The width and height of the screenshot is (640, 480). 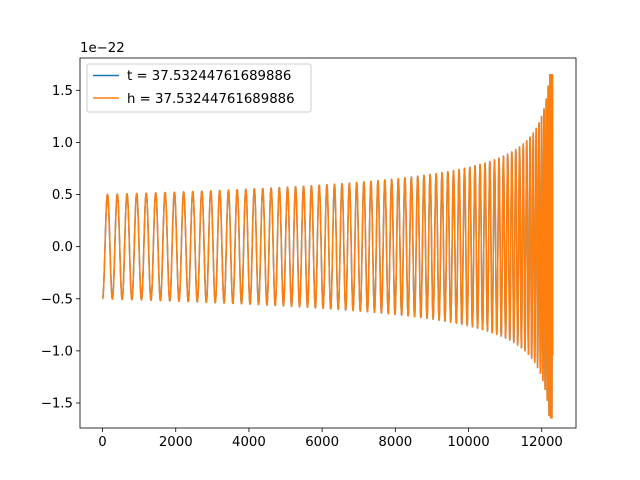 What do you see at coordinates (395, 442) in the screenshot?
I see `x-tick-label: 8000` at bounding box center [395, 442].